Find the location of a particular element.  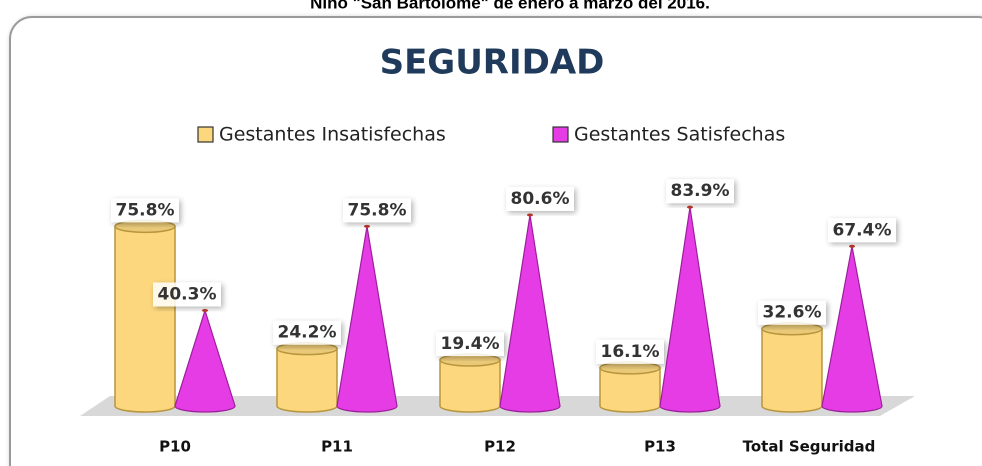

legend-label: Gestantes Satisfechas is located at coordinates (679, 135).